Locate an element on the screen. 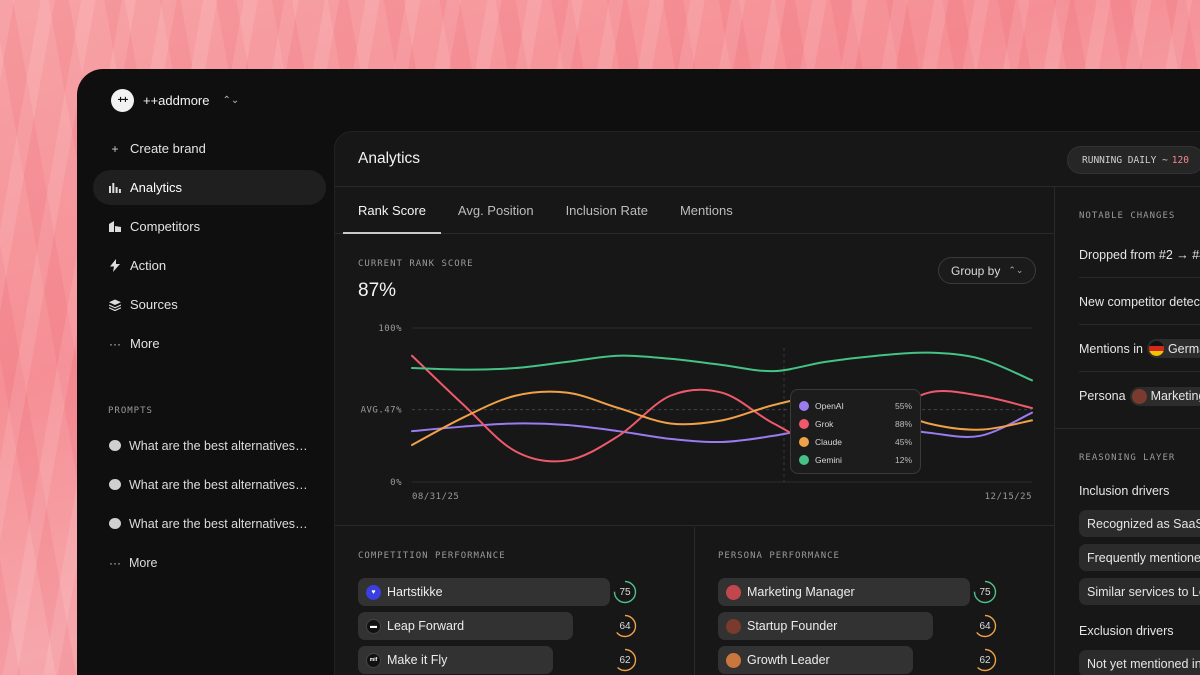 Image resolution: width=1200 pixels, height=675 pixels. change-item: Dropped from #2 → #4 is located at coordinates (1139, 255).